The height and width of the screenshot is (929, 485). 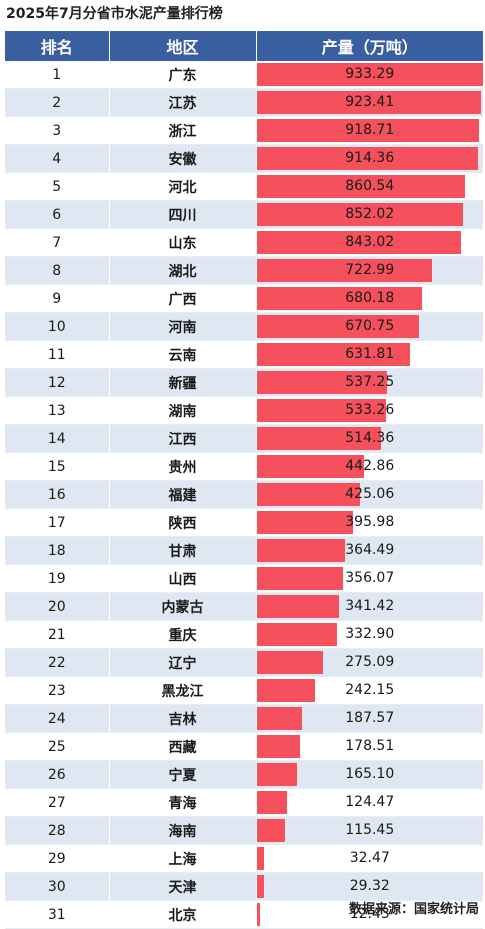 I want to click on output-cell: 115.45, so click(x=369, y=830).